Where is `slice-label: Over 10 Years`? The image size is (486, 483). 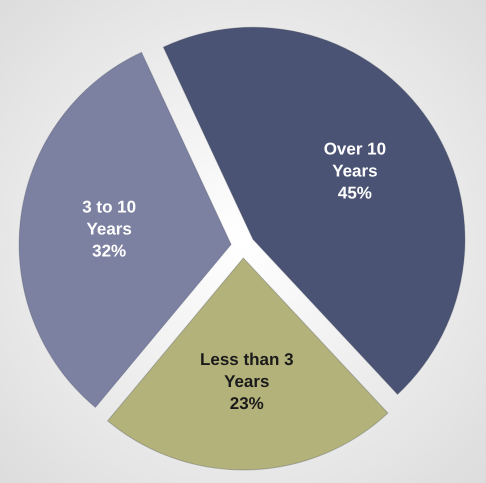 slice-label: Over 10 Years is located at coordinates (355, 159).